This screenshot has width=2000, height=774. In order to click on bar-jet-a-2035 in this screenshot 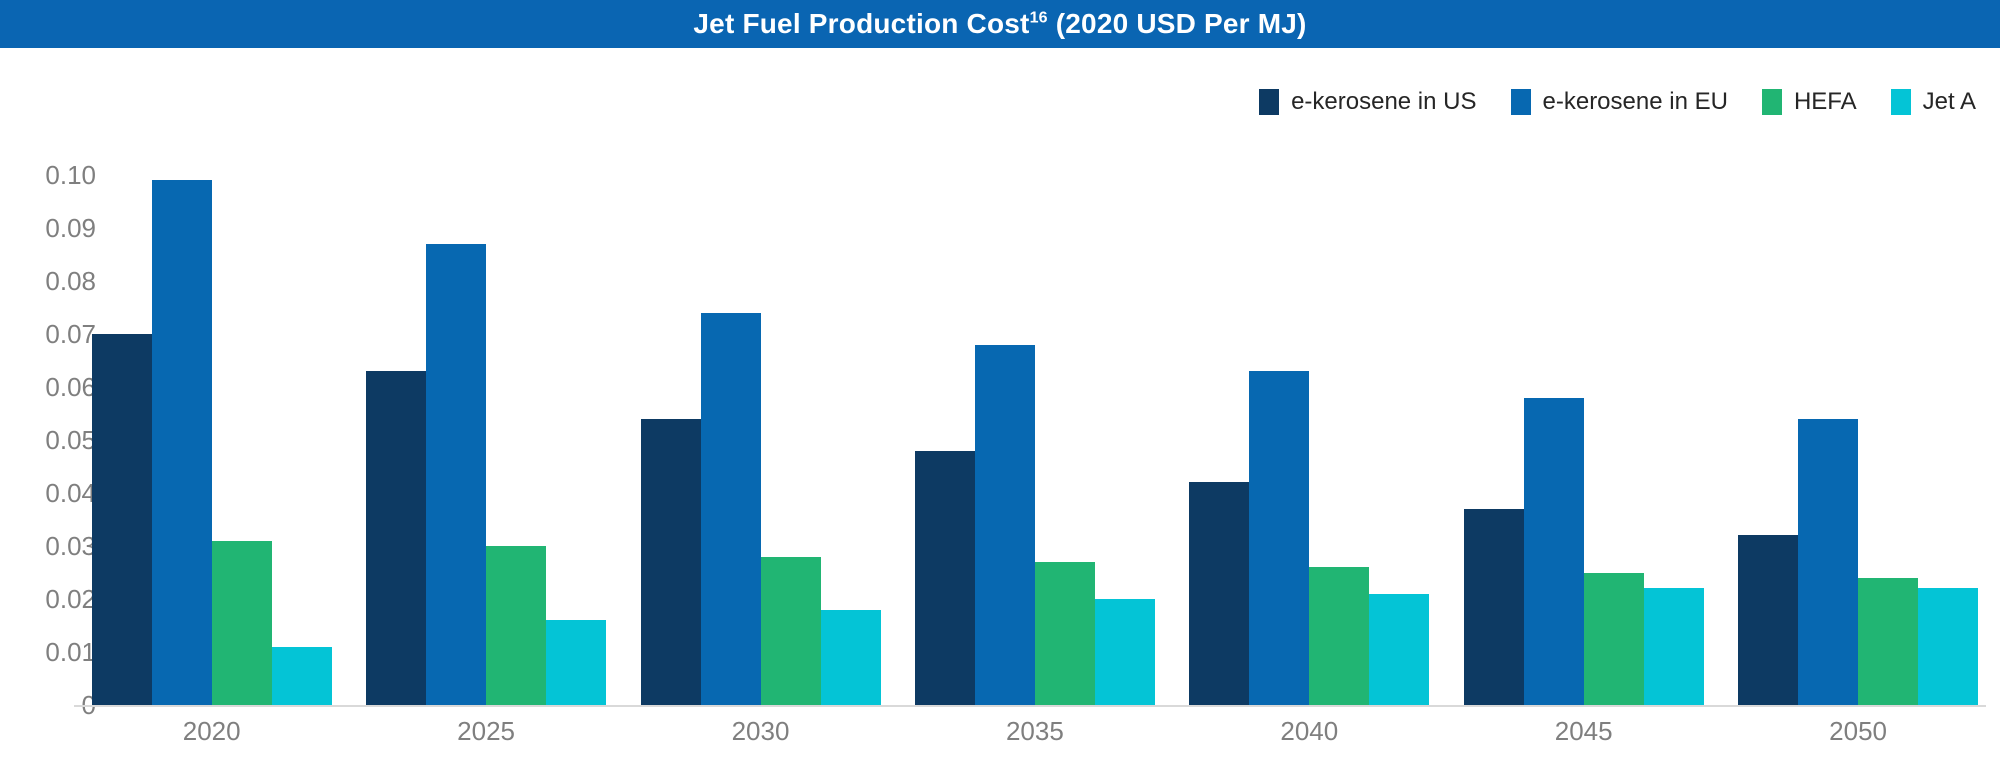, I will do `click(1124, 652)`.